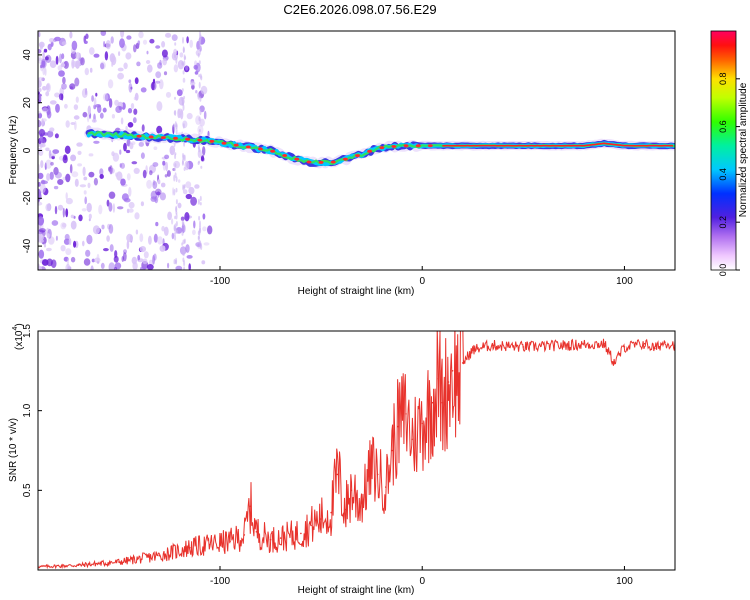 Image resolution: width=750 pixels, height=600 pixels. What do you see at coordinates (723, 270) in the screenshot?
I see `colorbar-tick-label: 0.0` at bounding box center [723, 270].